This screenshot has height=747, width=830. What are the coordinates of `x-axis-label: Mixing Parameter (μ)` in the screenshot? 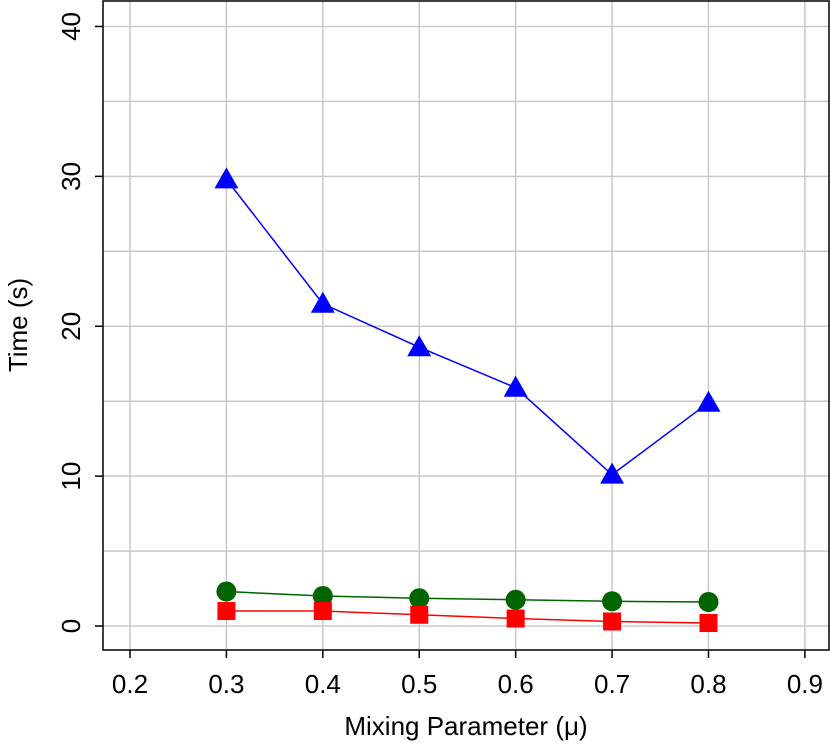 It's located at (465, 726).